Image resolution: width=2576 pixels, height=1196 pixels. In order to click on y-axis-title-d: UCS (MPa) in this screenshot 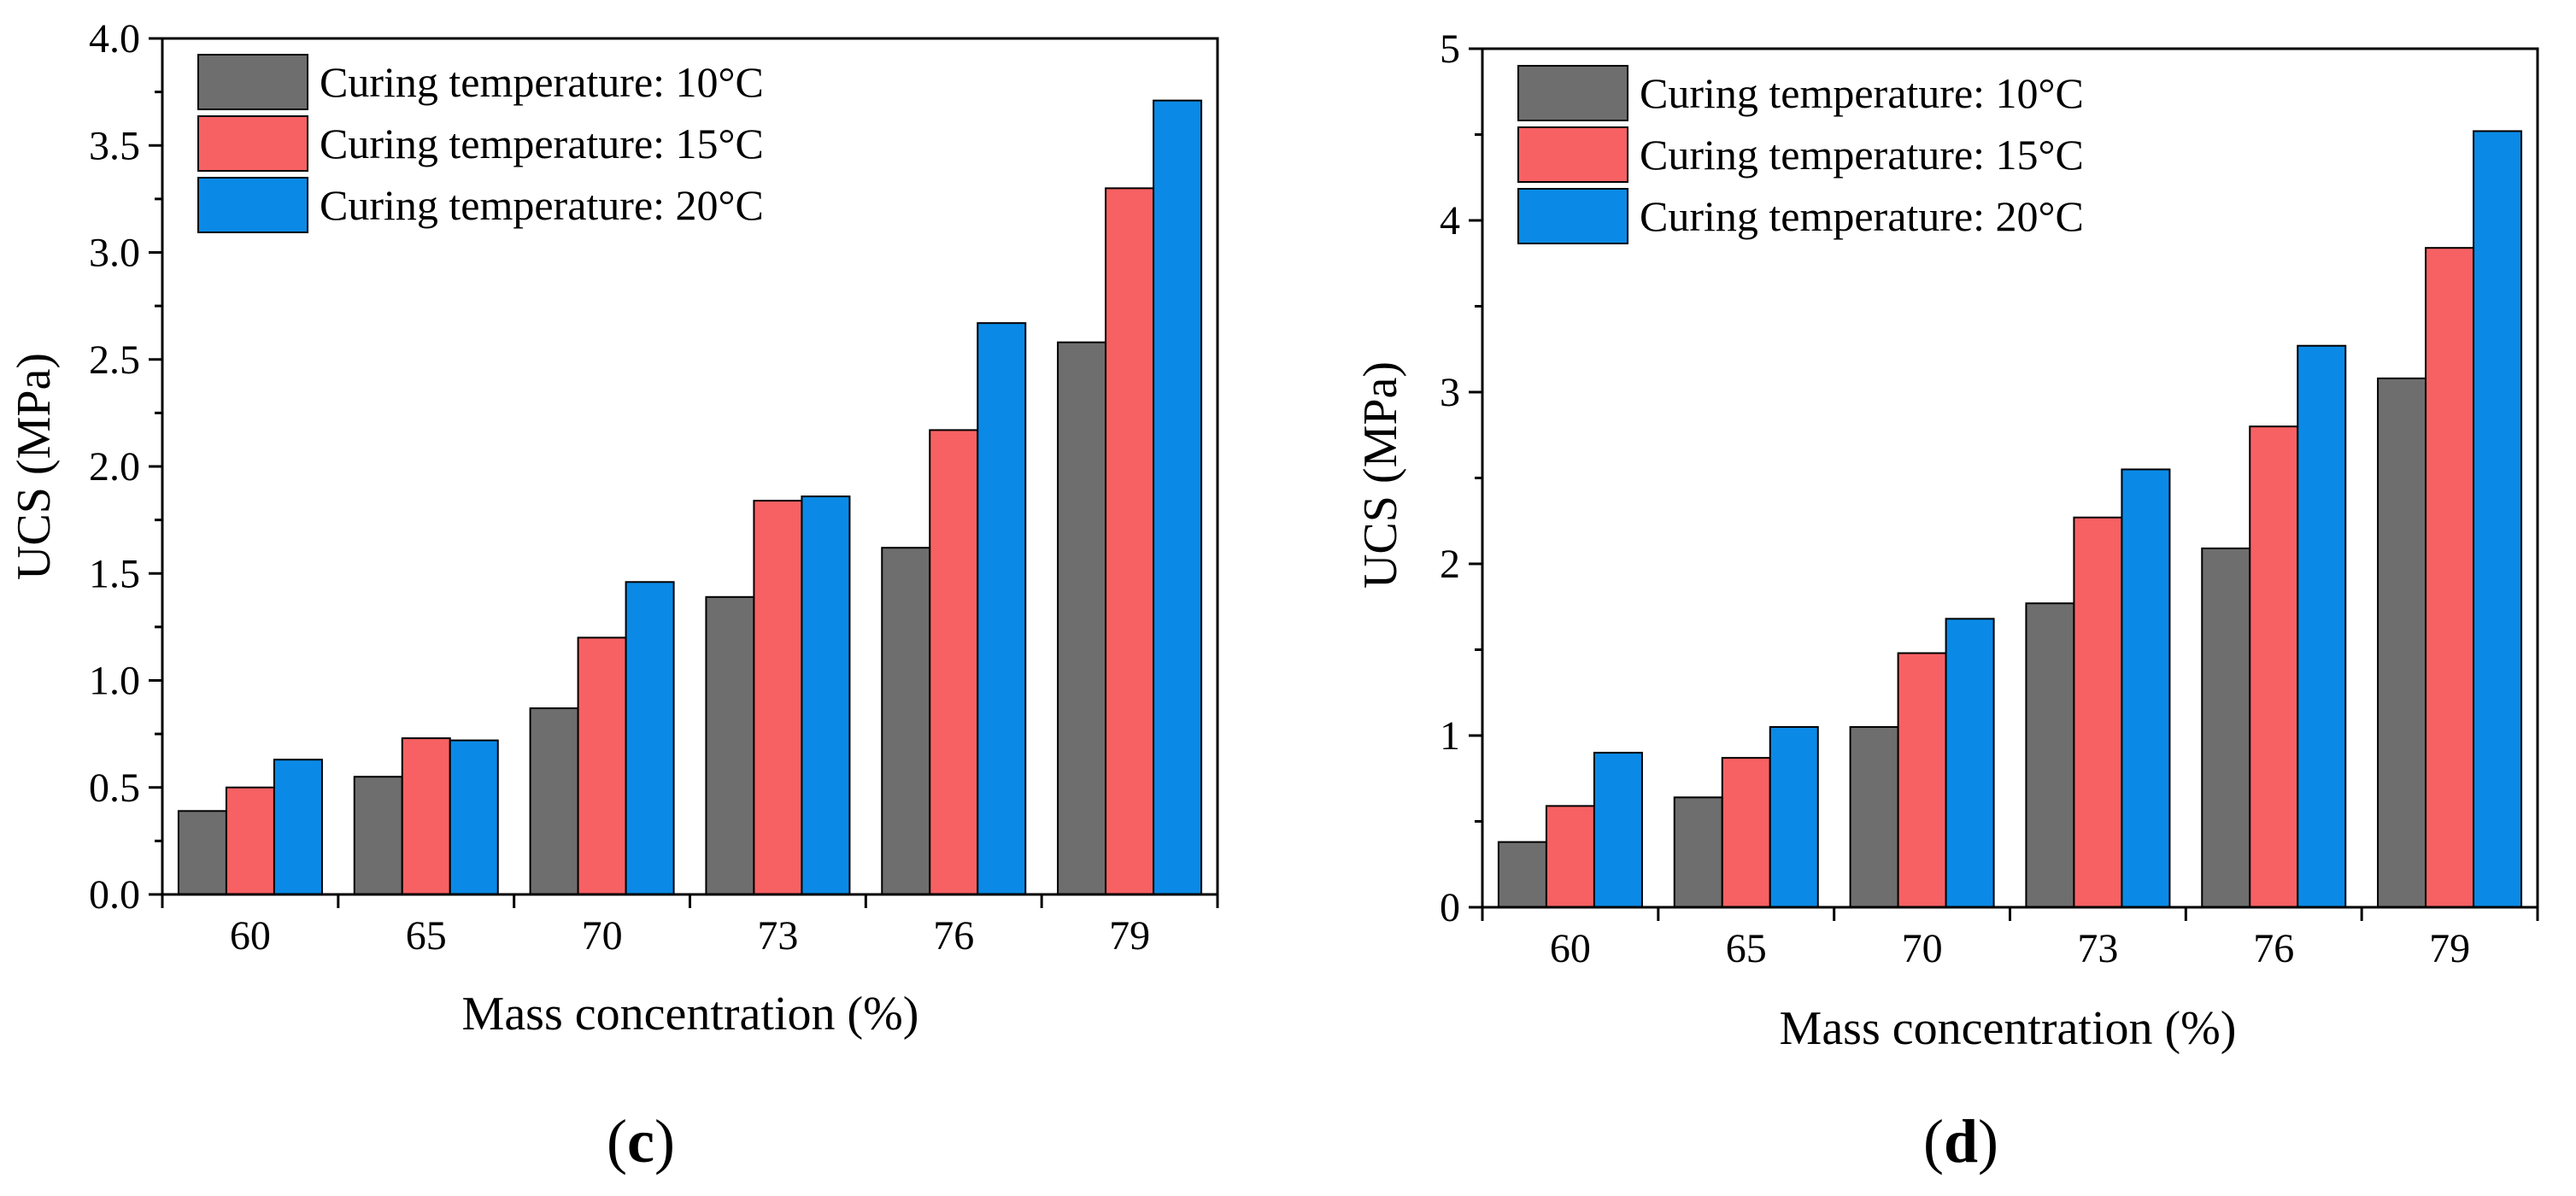, I will do `click(1380, 475)`.